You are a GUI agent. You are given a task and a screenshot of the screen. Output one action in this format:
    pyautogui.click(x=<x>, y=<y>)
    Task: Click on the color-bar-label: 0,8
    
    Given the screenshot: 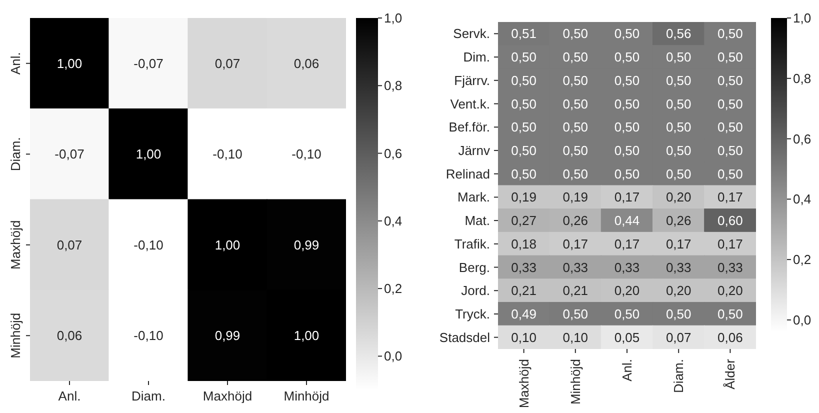 What is the action you would take?
    pyautogui.click(x=802, y=78)
    